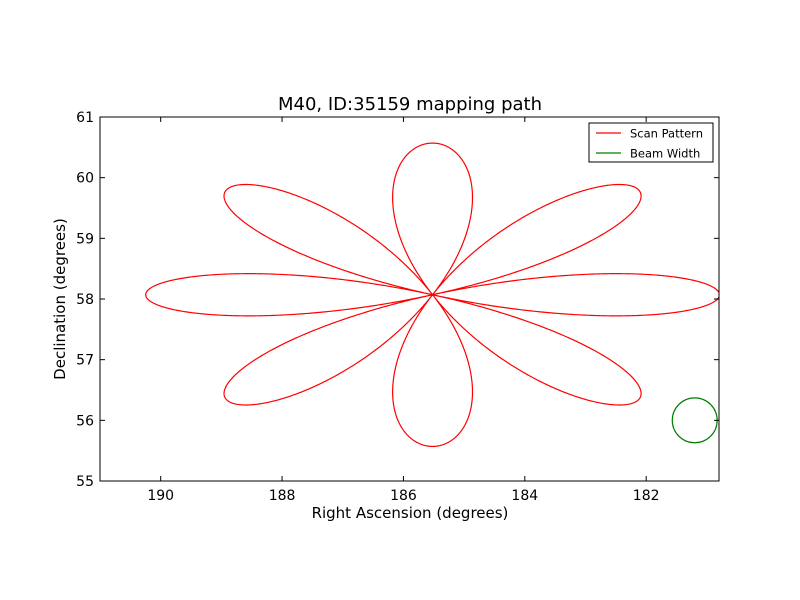  Describe the element at coordinates (85, 118) in the screenshot. I see `y-tick-label: 61` at that location.